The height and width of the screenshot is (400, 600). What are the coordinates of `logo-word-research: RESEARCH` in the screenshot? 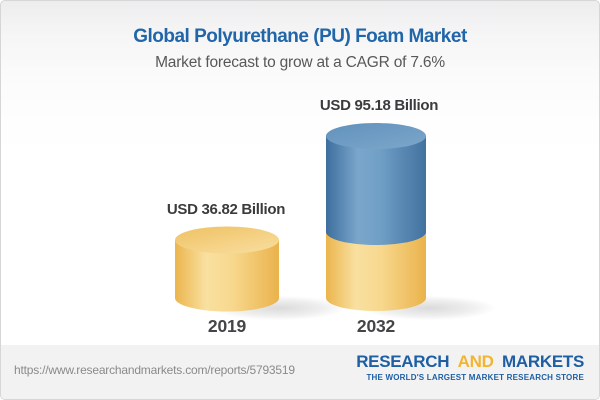 It's located at (403, 361).